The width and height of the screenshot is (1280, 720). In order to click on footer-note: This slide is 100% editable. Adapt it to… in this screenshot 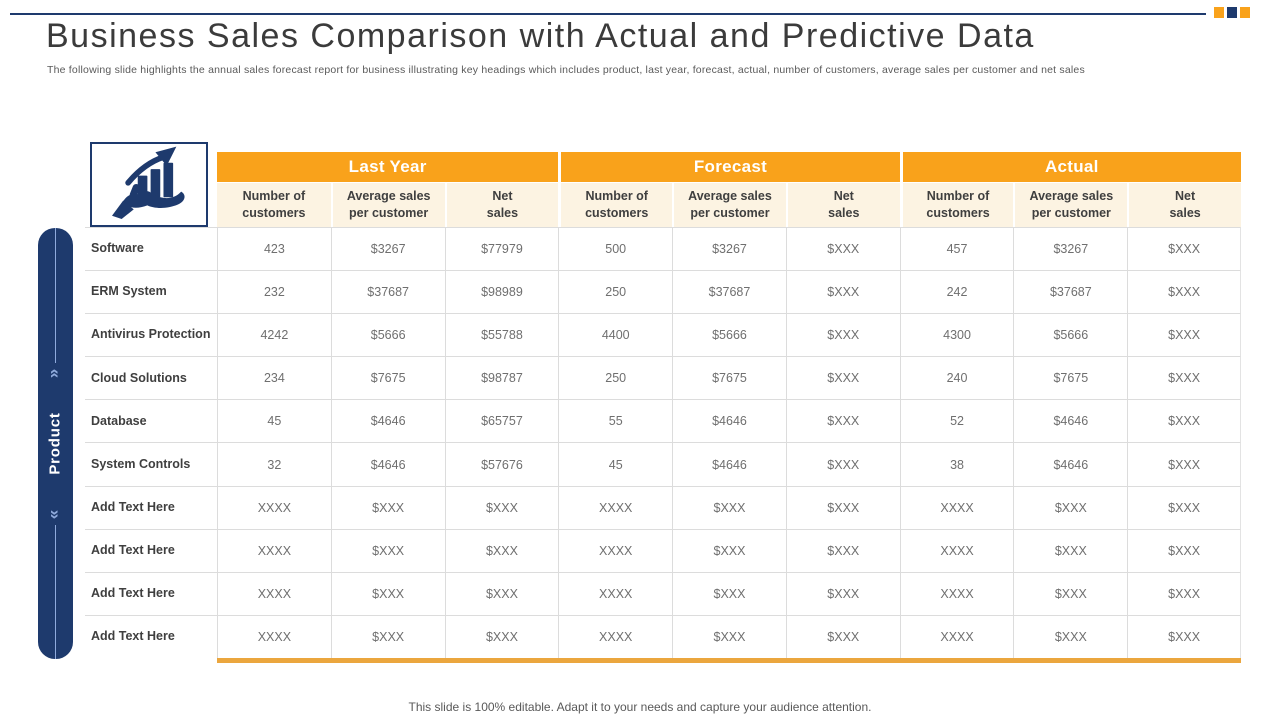, I will do `click(640, 707)`.